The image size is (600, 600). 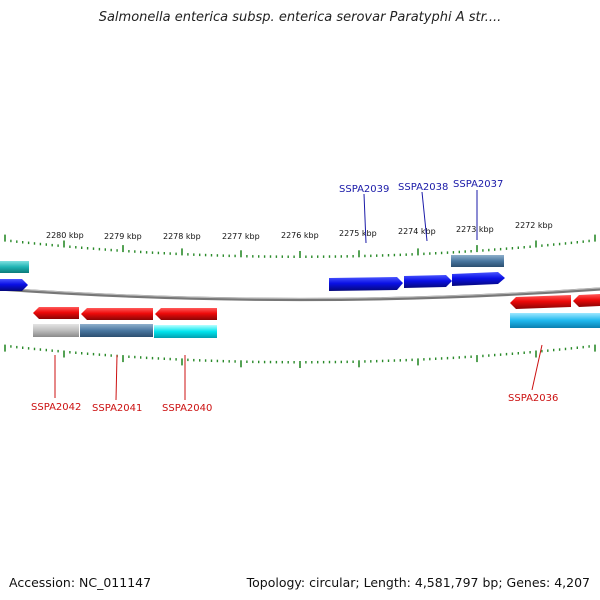 I want to click on gene-arrow-sspa2040, so click(x=186, y=314).